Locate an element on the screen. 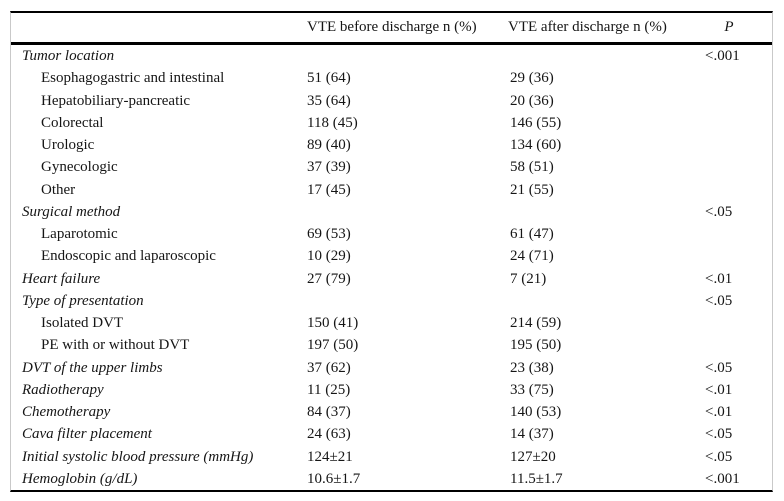 Image resolution: width=784 pixels, height=501 pixels. row-label: Gynecologic is located at coordinates (79, 167).